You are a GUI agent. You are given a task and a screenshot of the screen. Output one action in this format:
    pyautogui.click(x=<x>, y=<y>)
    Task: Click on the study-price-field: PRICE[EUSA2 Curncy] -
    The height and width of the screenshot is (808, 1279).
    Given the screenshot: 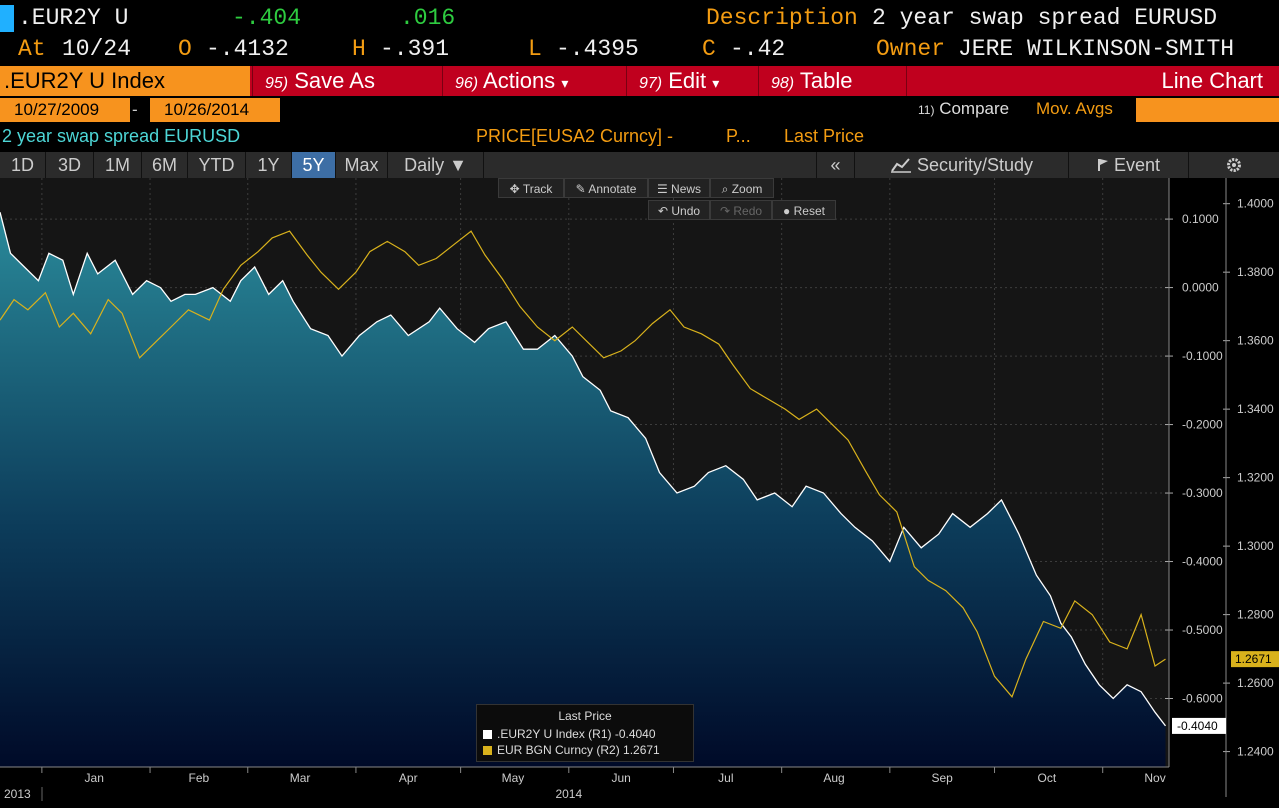 What is the action you would take?
    pyautogui.click(x=575, y=136)
    